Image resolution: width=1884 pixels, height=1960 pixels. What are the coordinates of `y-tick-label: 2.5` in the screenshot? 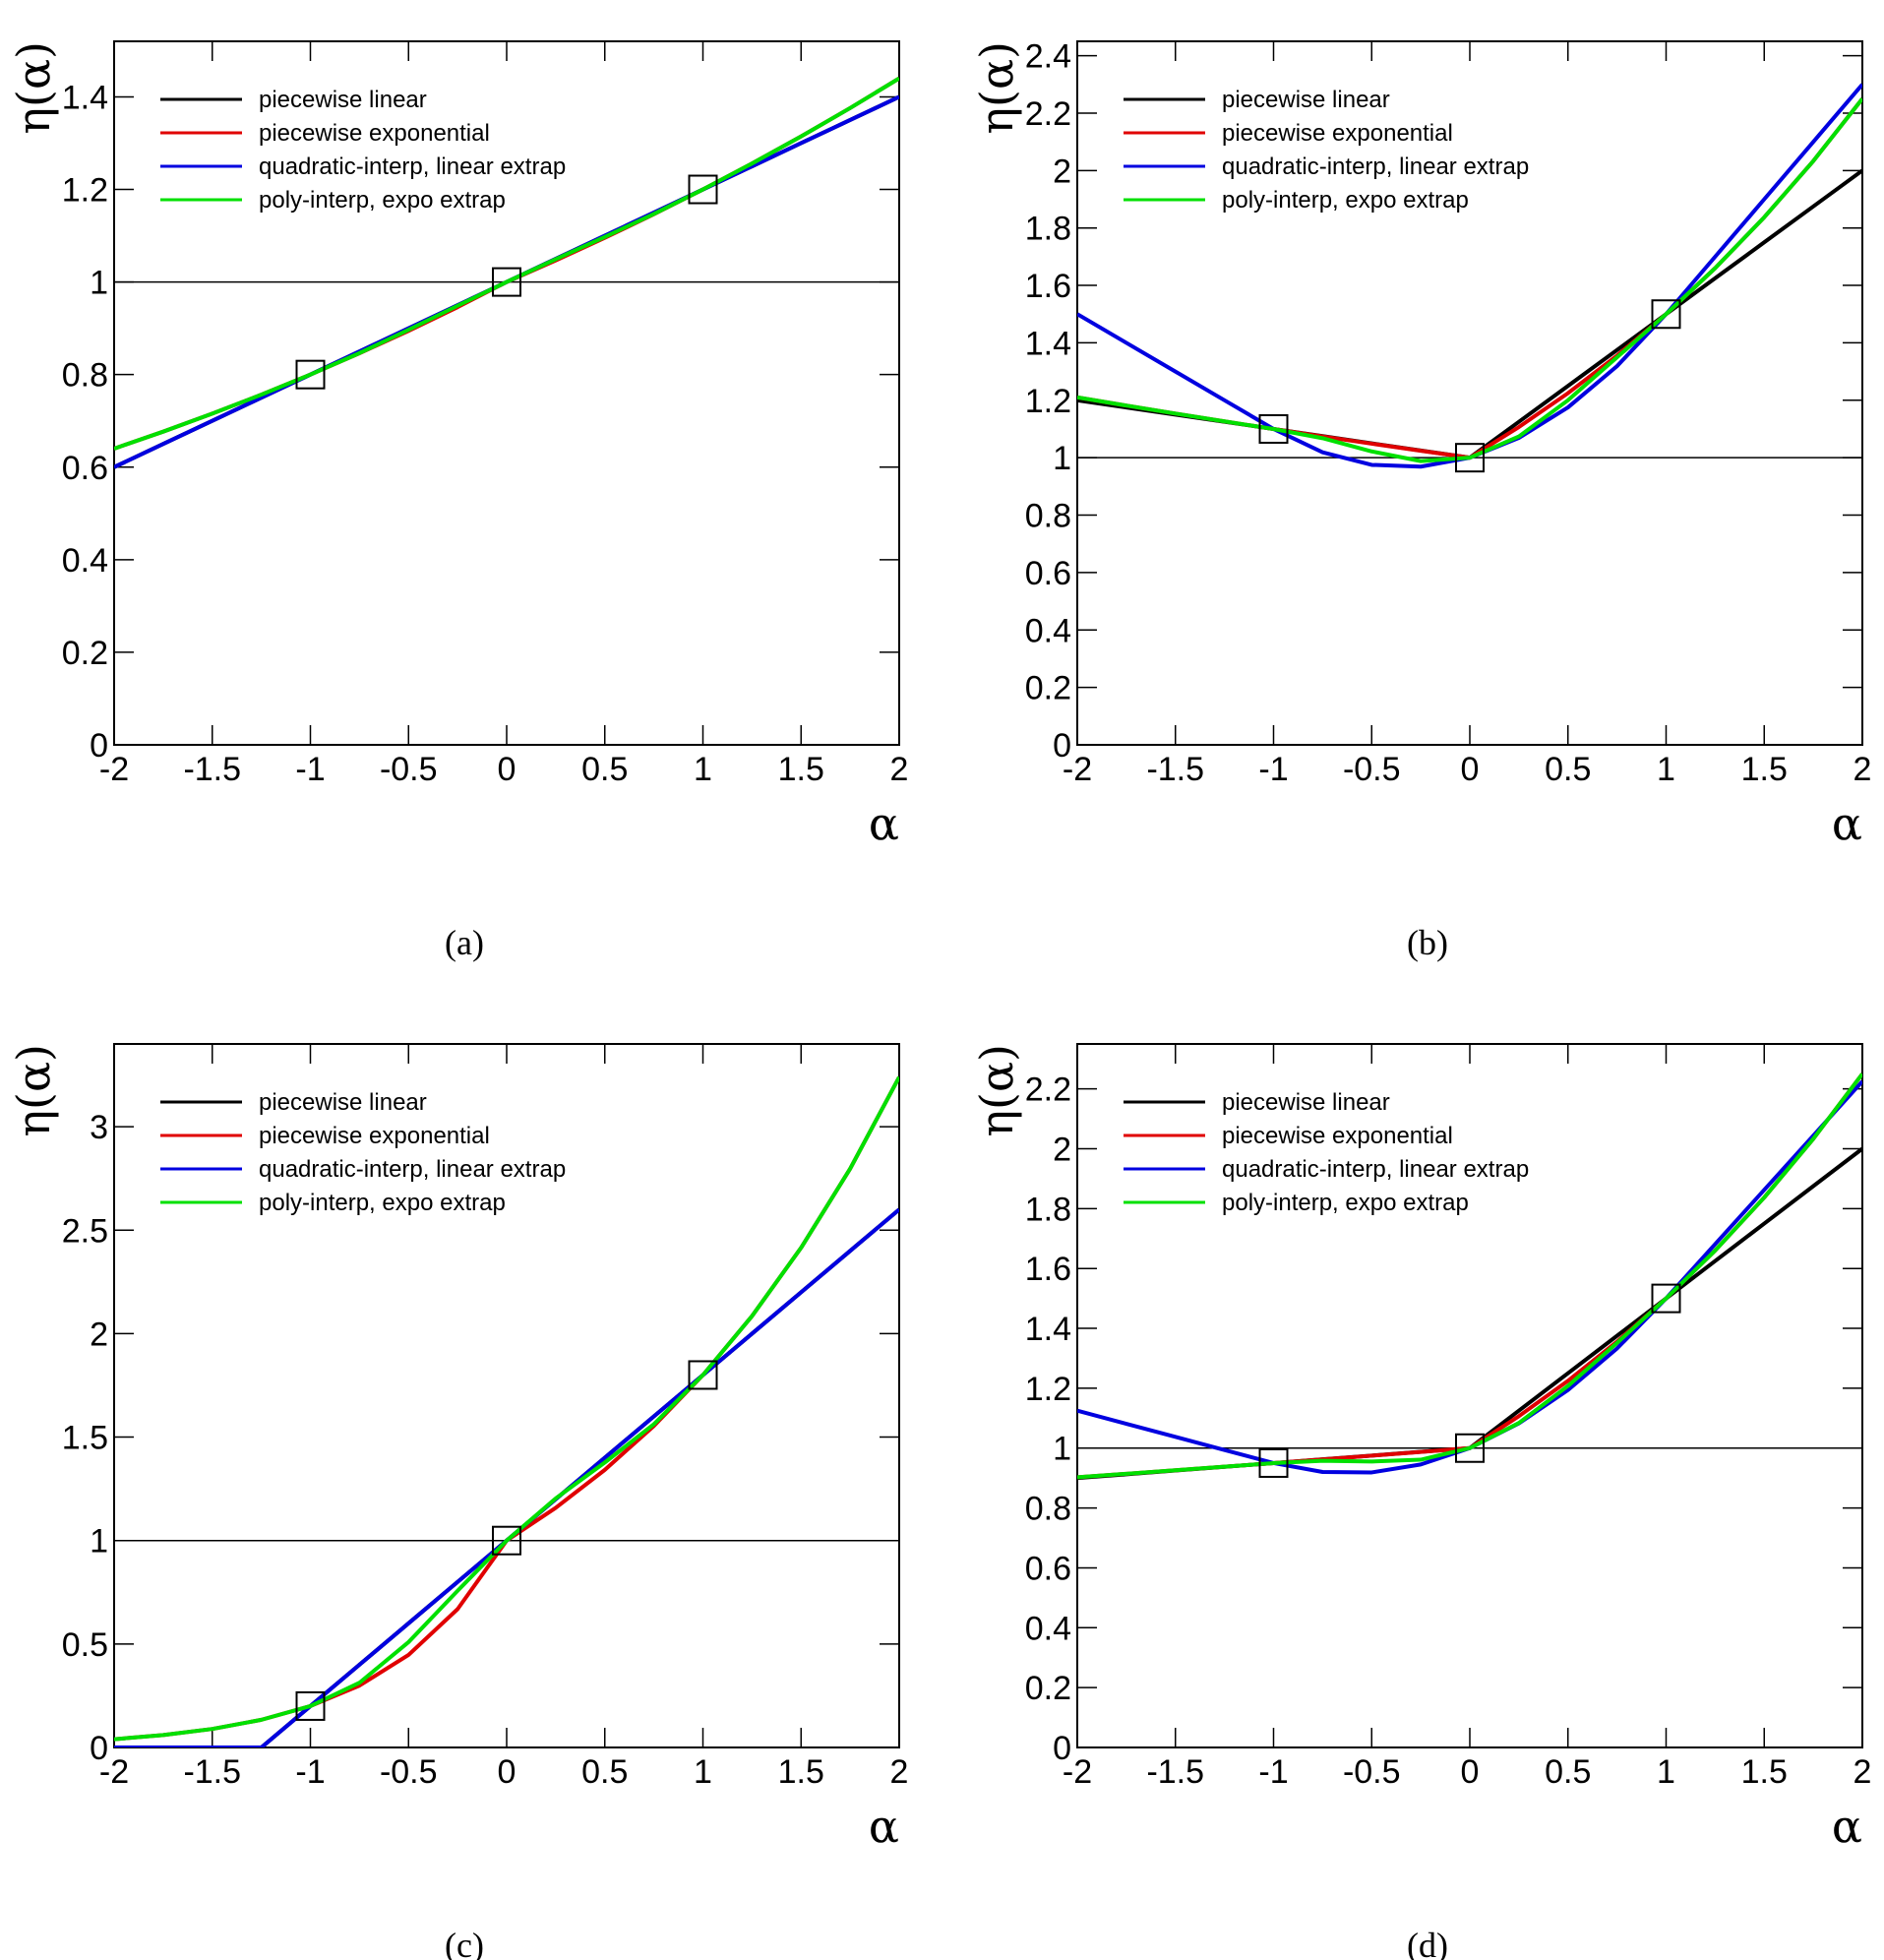 It's located at (85, 1231).